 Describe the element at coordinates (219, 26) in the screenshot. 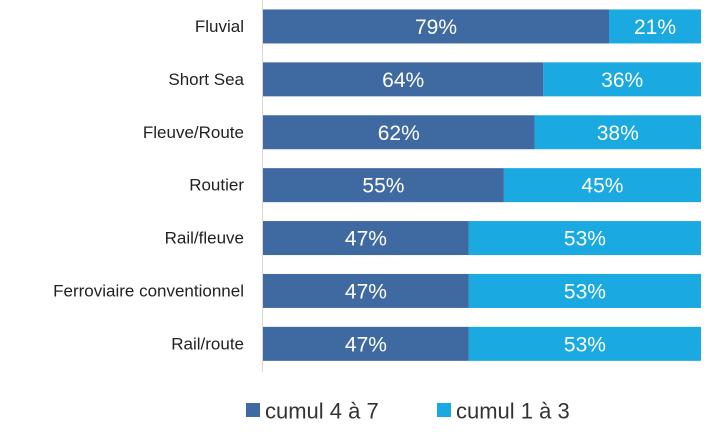

I see `category-label-fluvial: Fluvial` at that location.